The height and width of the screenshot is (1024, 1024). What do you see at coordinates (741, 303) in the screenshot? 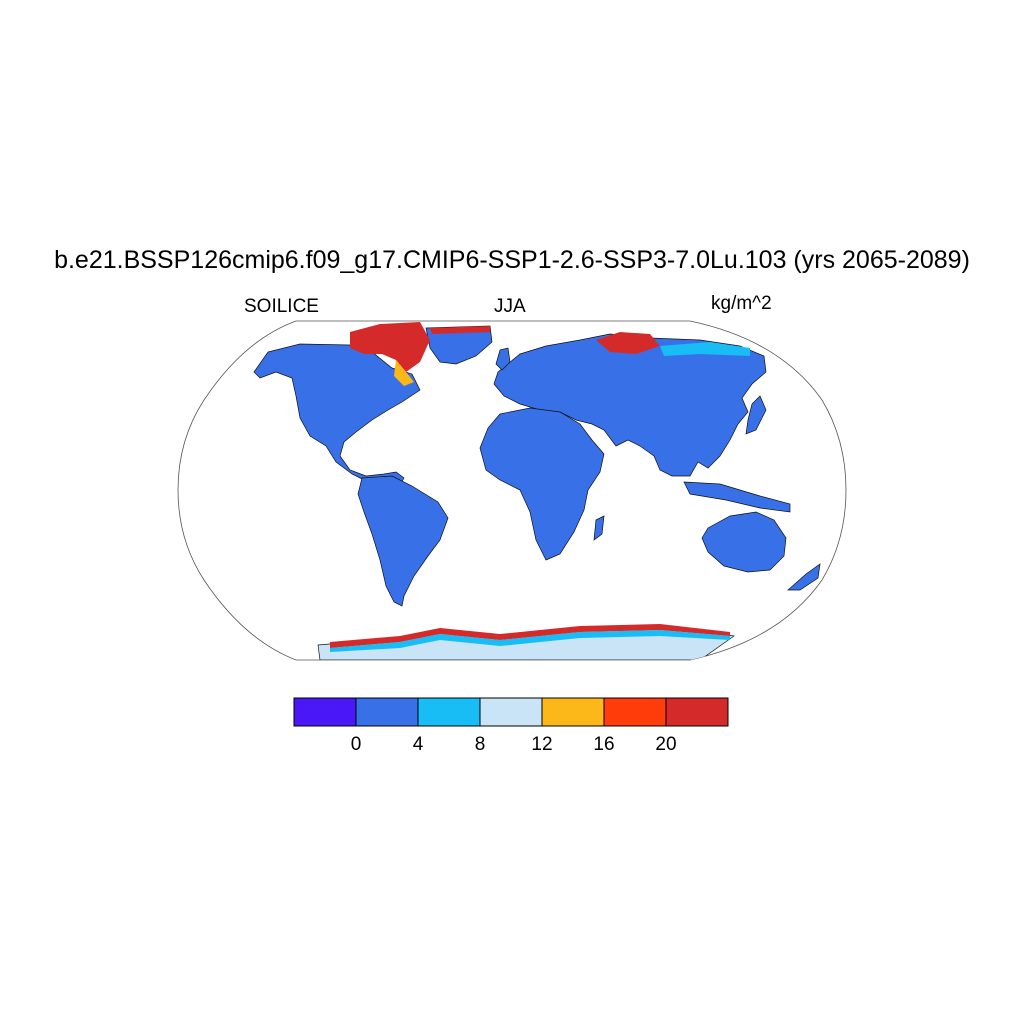
I see `units-label: kg/m^2` at bounding box center [741, 303].